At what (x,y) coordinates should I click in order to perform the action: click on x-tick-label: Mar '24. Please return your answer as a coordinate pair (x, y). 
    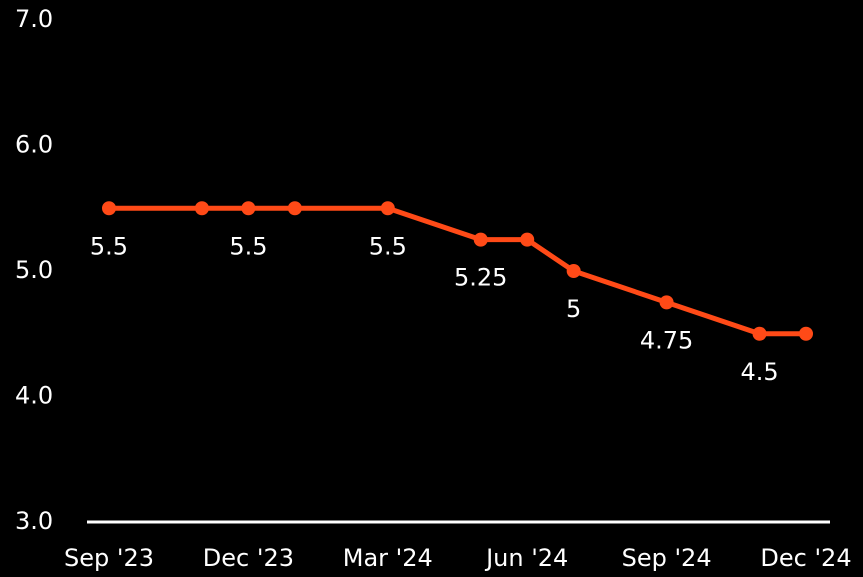
    Looking at the image, I should click on (388, 558).